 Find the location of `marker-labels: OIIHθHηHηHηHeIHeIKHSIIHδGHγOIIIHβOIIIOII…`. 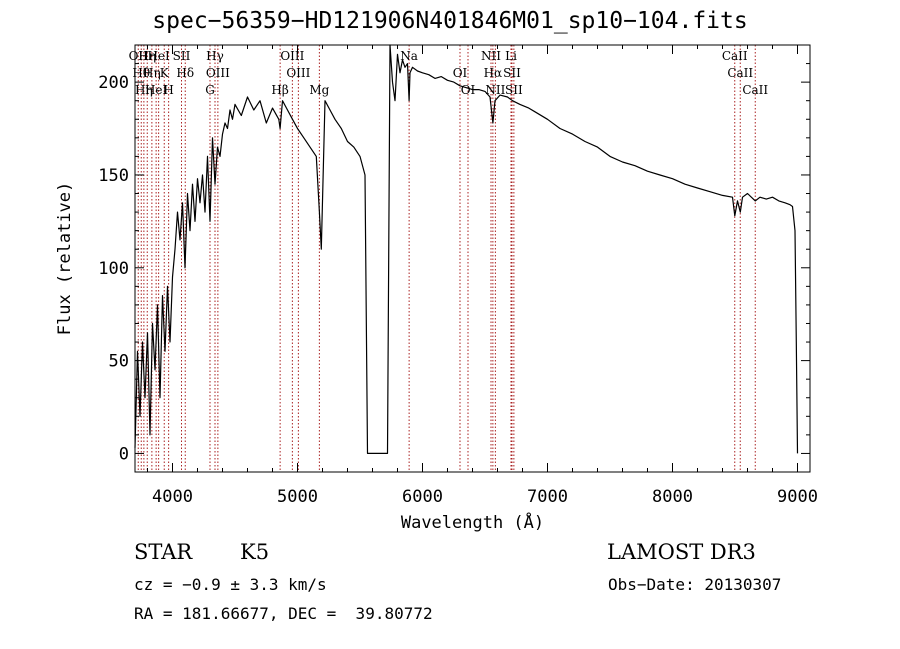

marker-labels: OIIHθHηHηHηHeIHeIKHSIIHδGHγOIIIHβOIIIOII… is located at coordinates (449, 73).